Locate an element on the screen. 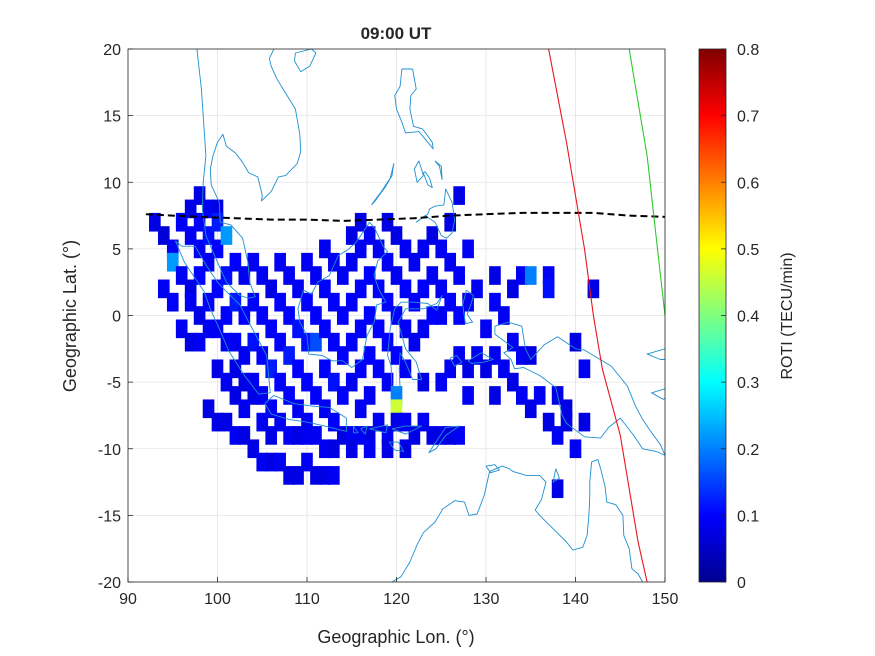 The width and height of the screenshot is (875, 656). y-tick-label: -10 is located at coordinates (109, 450).